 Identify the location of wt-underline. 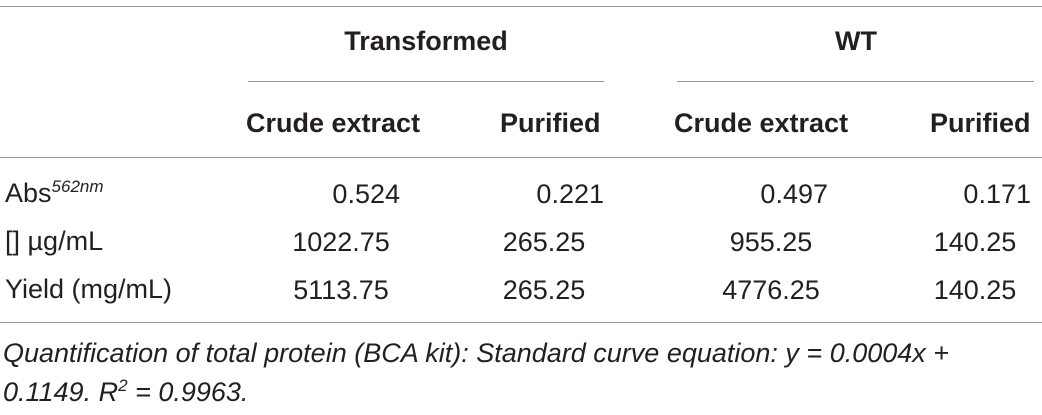
(855, 81).